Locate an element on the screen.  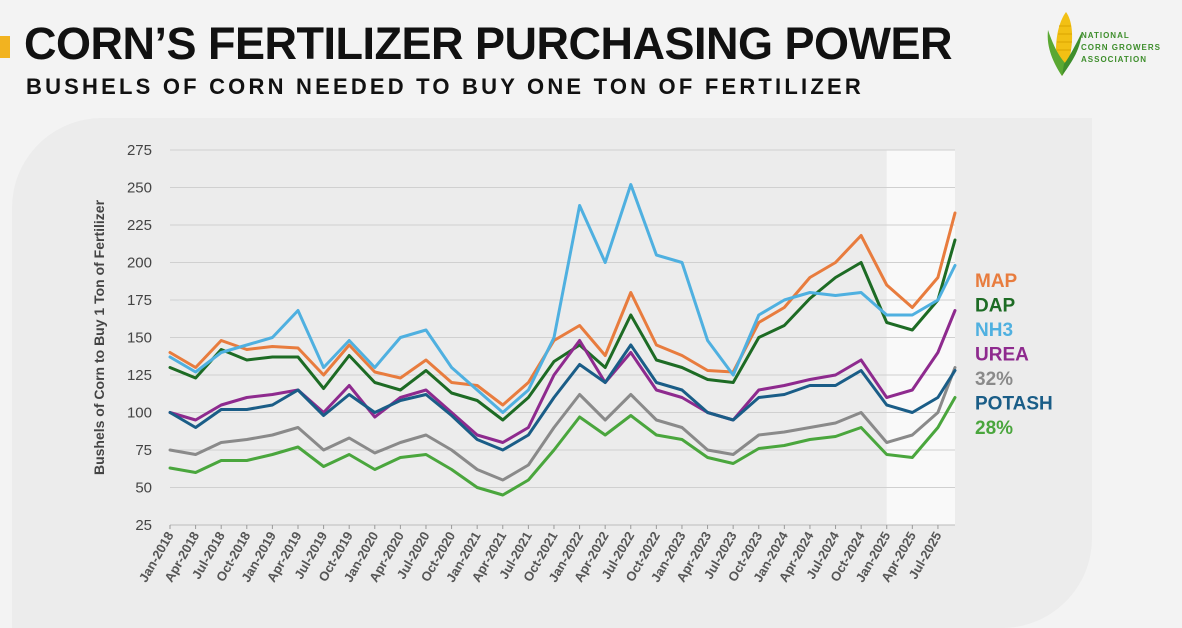
corn-cob-icon is located at coordinates (1064, 44).